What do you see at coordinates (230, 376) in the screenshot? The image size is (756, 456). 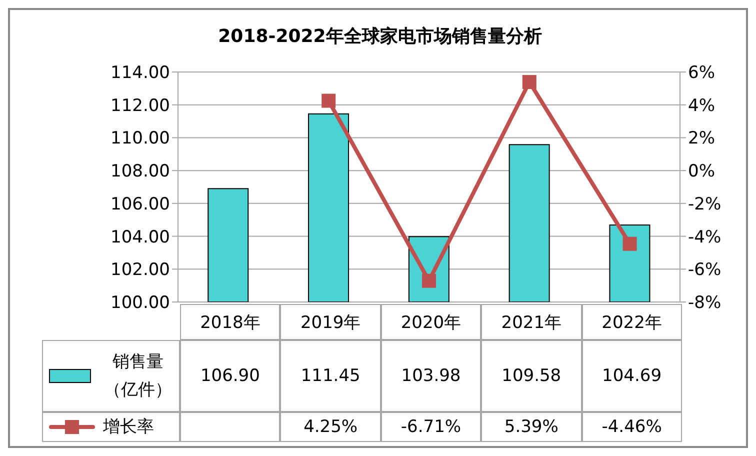 I see `data-label: 106.90` at bounding box center [230, 376].